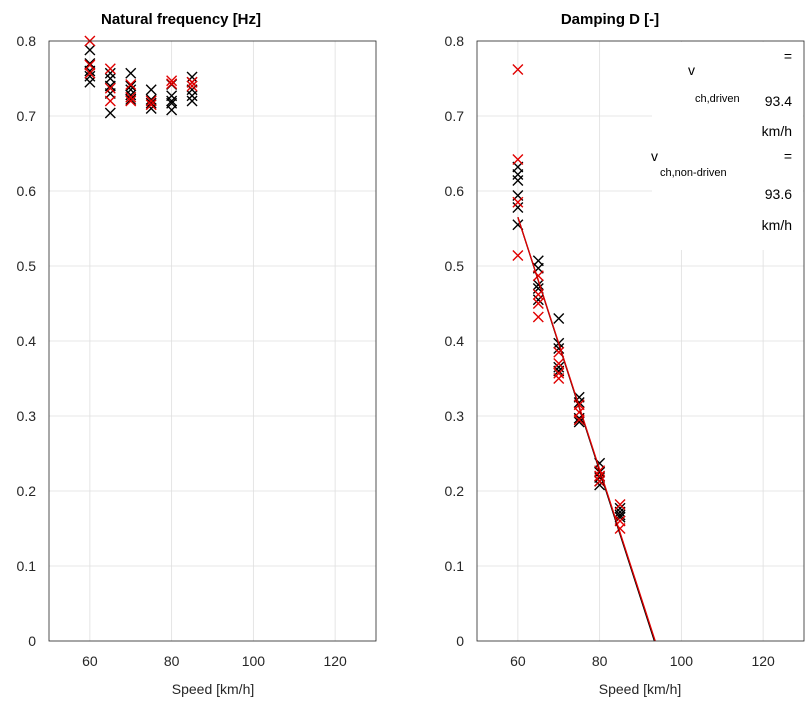 The image size is (806, 704). I want to click on annotation-box, so click(727, 146).